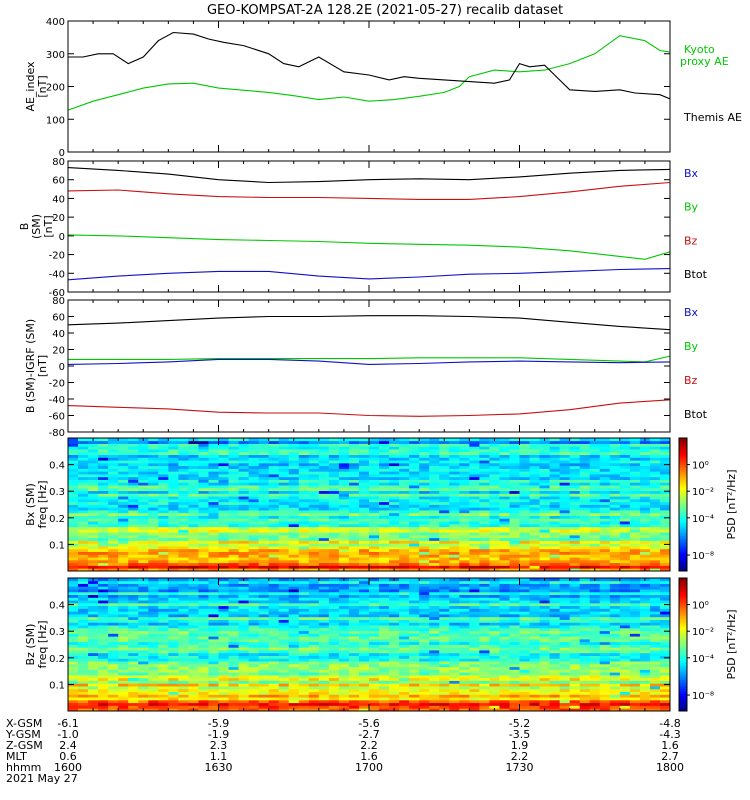  I want to click on series-line-by, so click(369, 247).